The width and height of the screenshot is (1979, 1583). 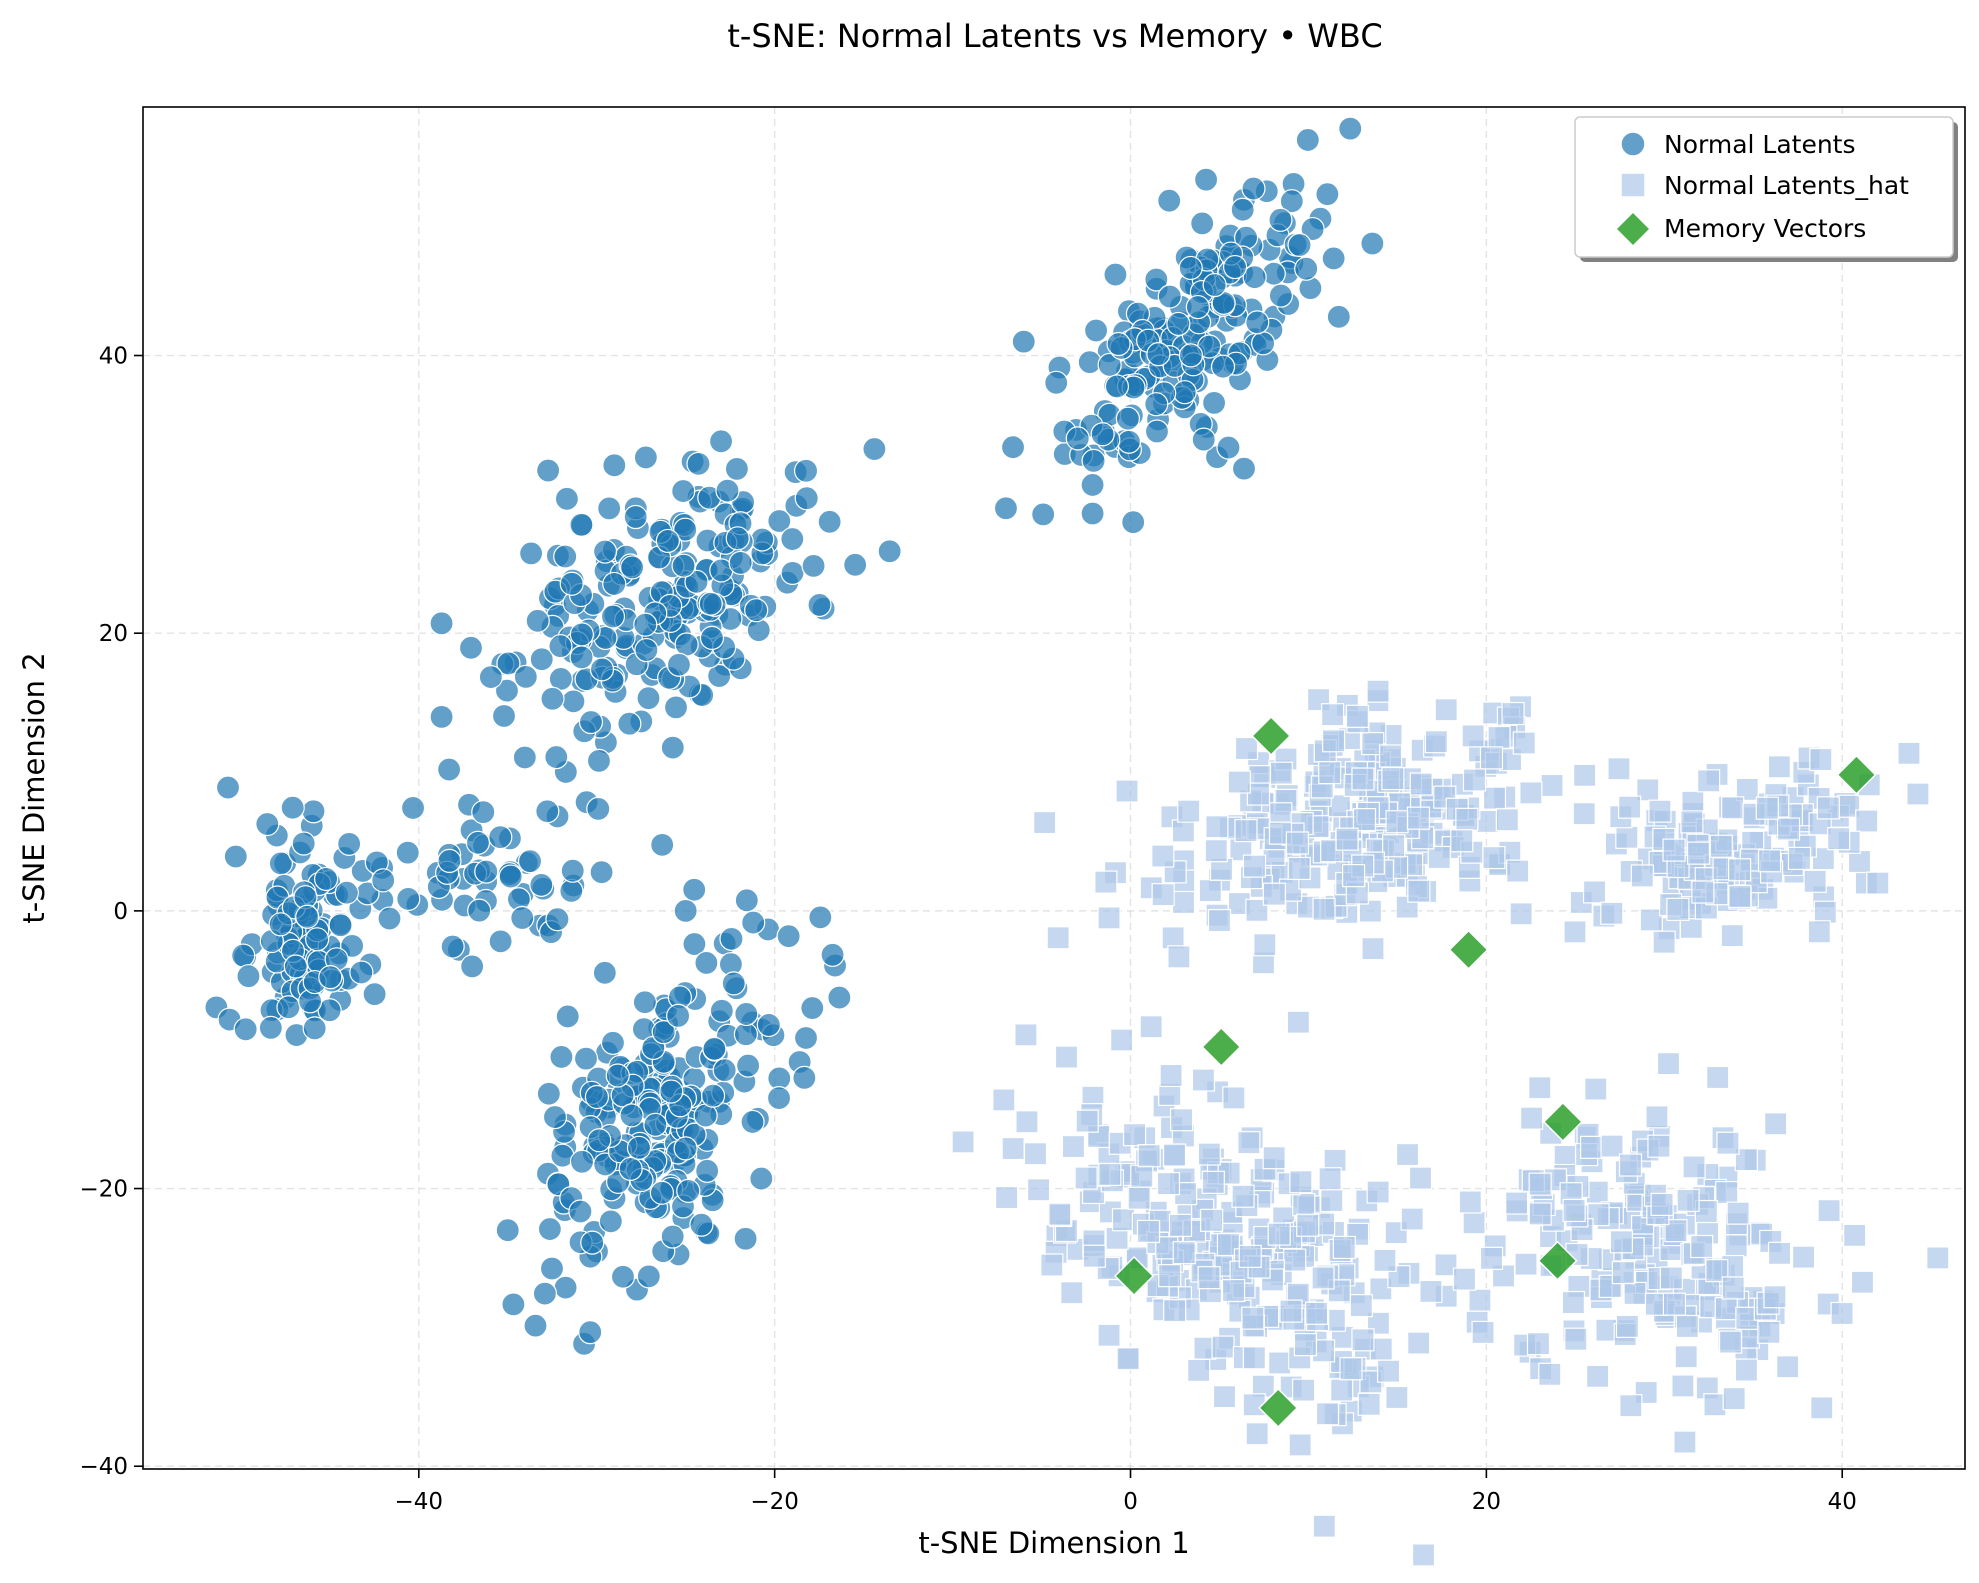 What do you see at coordinates (1633, 144) in the screenshot?
I see `legend-marker-normal-latents` at bounding box center [1633, 144].